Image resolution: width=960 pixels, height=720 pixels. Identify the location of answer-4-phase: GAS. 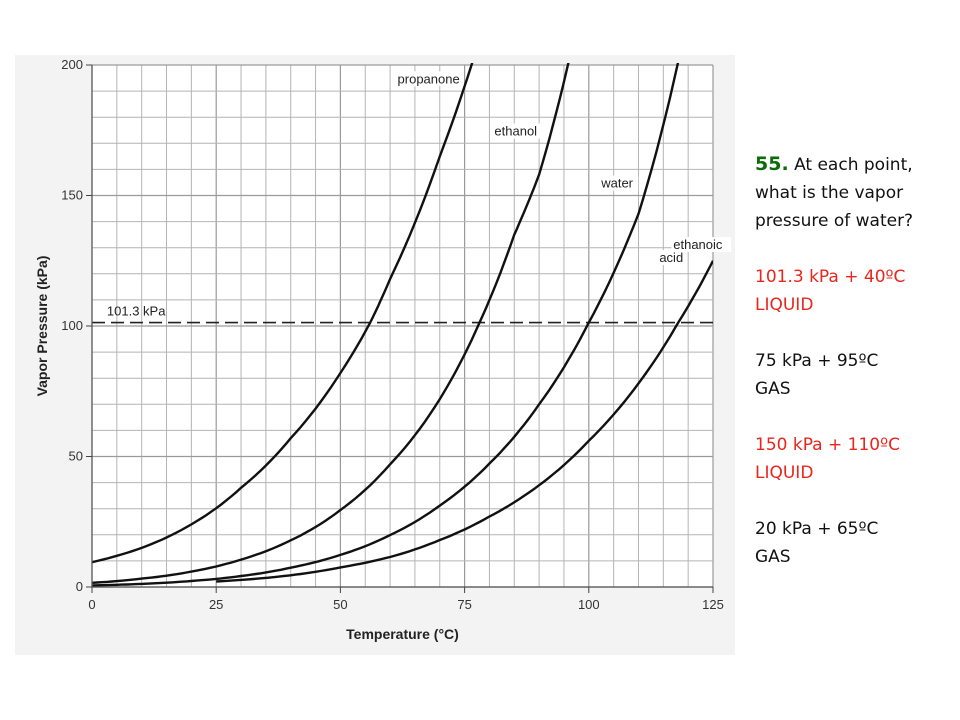
(773, 557).